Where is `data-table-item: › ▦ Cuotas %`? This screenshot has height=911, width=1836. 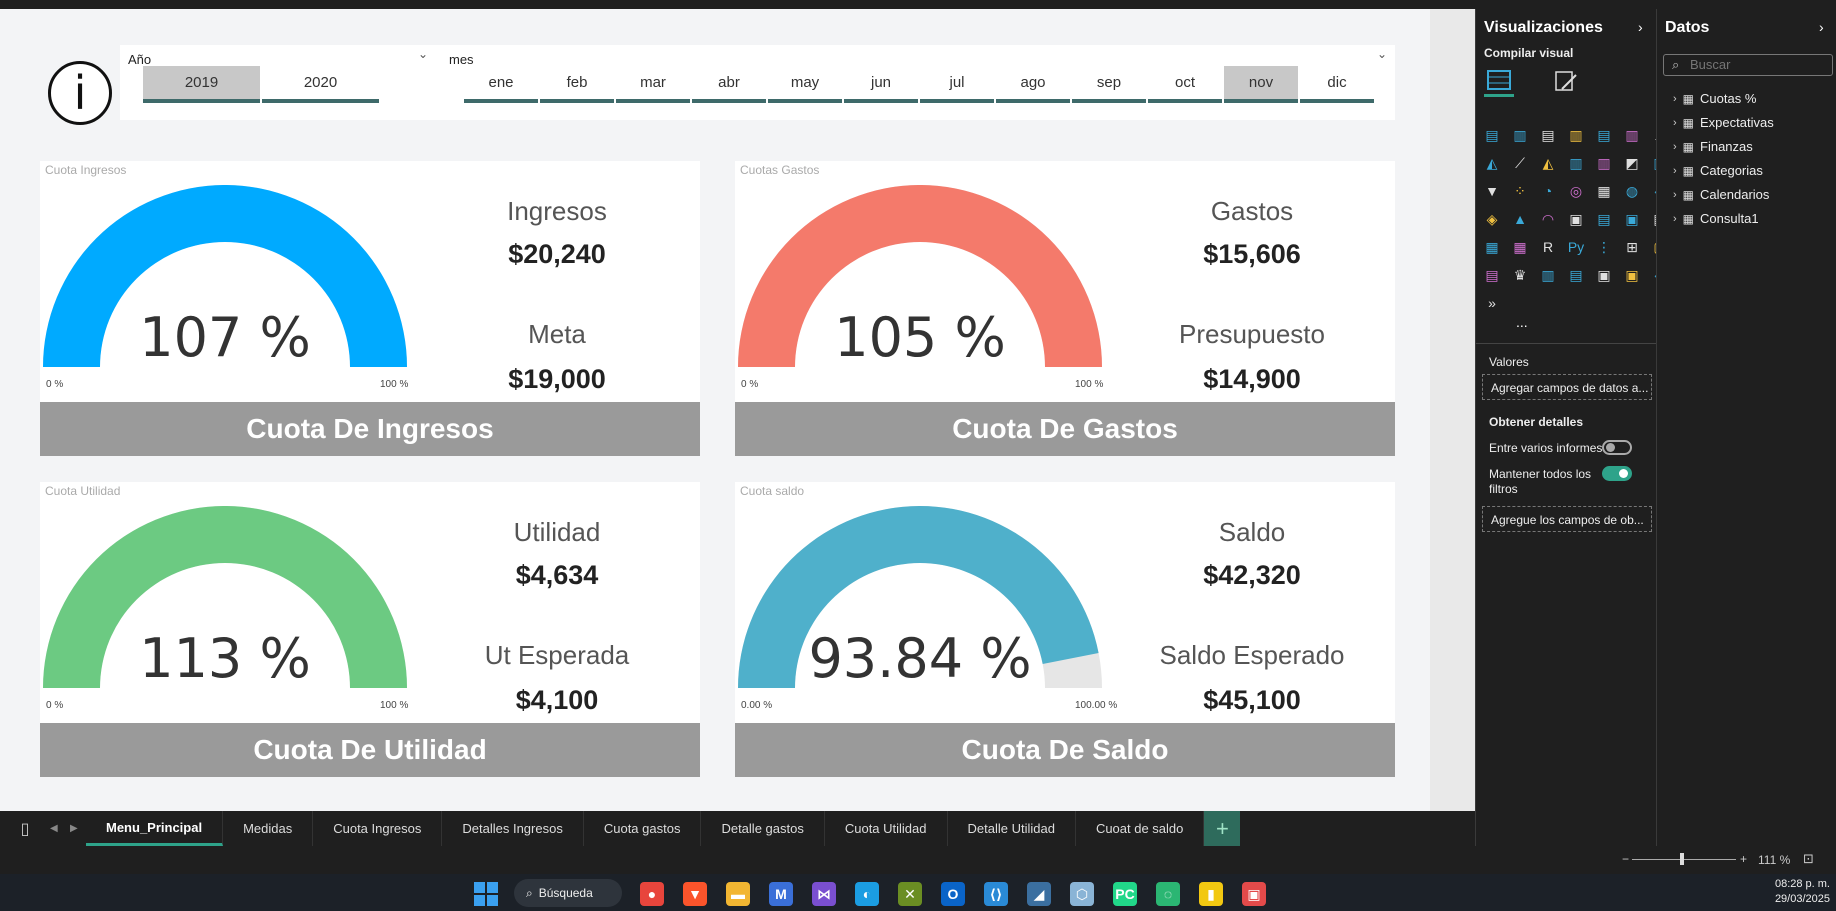
data-table-item: › ▦ Cuotas % is located at coordinates (1714, 98).